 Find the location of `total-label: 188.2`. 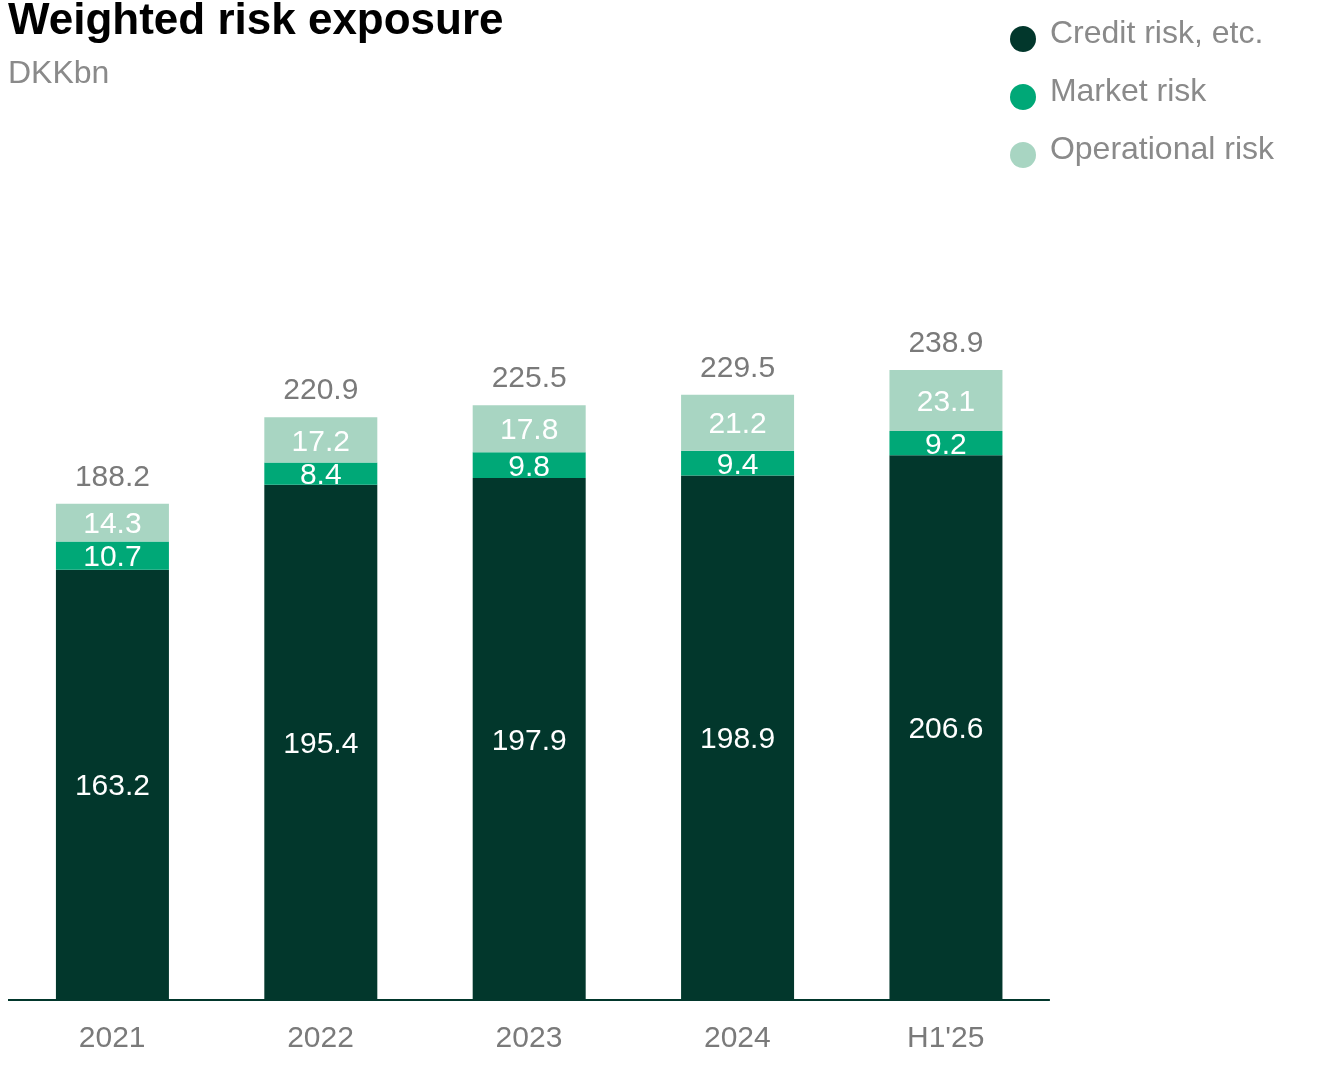

total-label: 188.2 is located at coordinates (112, 475).